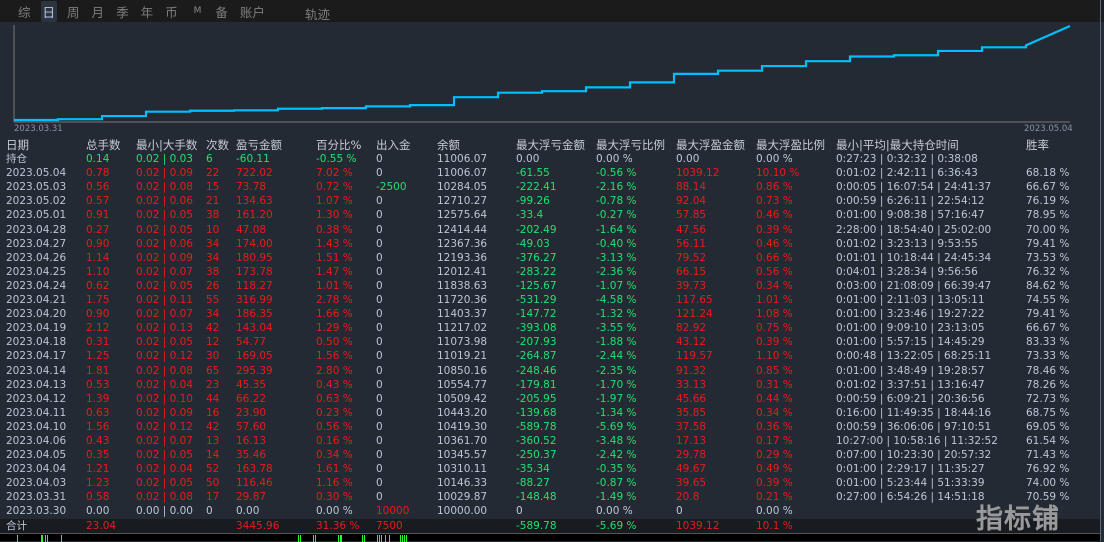  What do you see at coordinates (36, 342) in the screenshot?
I see `cell-col-0: 2023.04.18` at bounding box center [36, 342].